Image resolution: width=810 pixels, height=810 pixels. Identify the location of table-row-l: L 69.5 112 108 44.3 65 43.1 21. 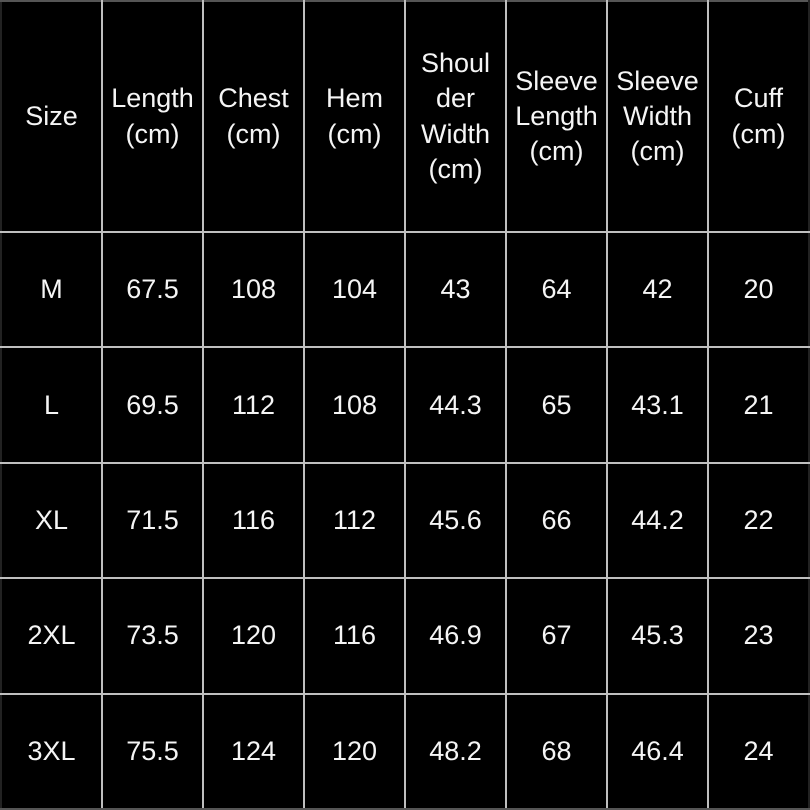
(405, 405).